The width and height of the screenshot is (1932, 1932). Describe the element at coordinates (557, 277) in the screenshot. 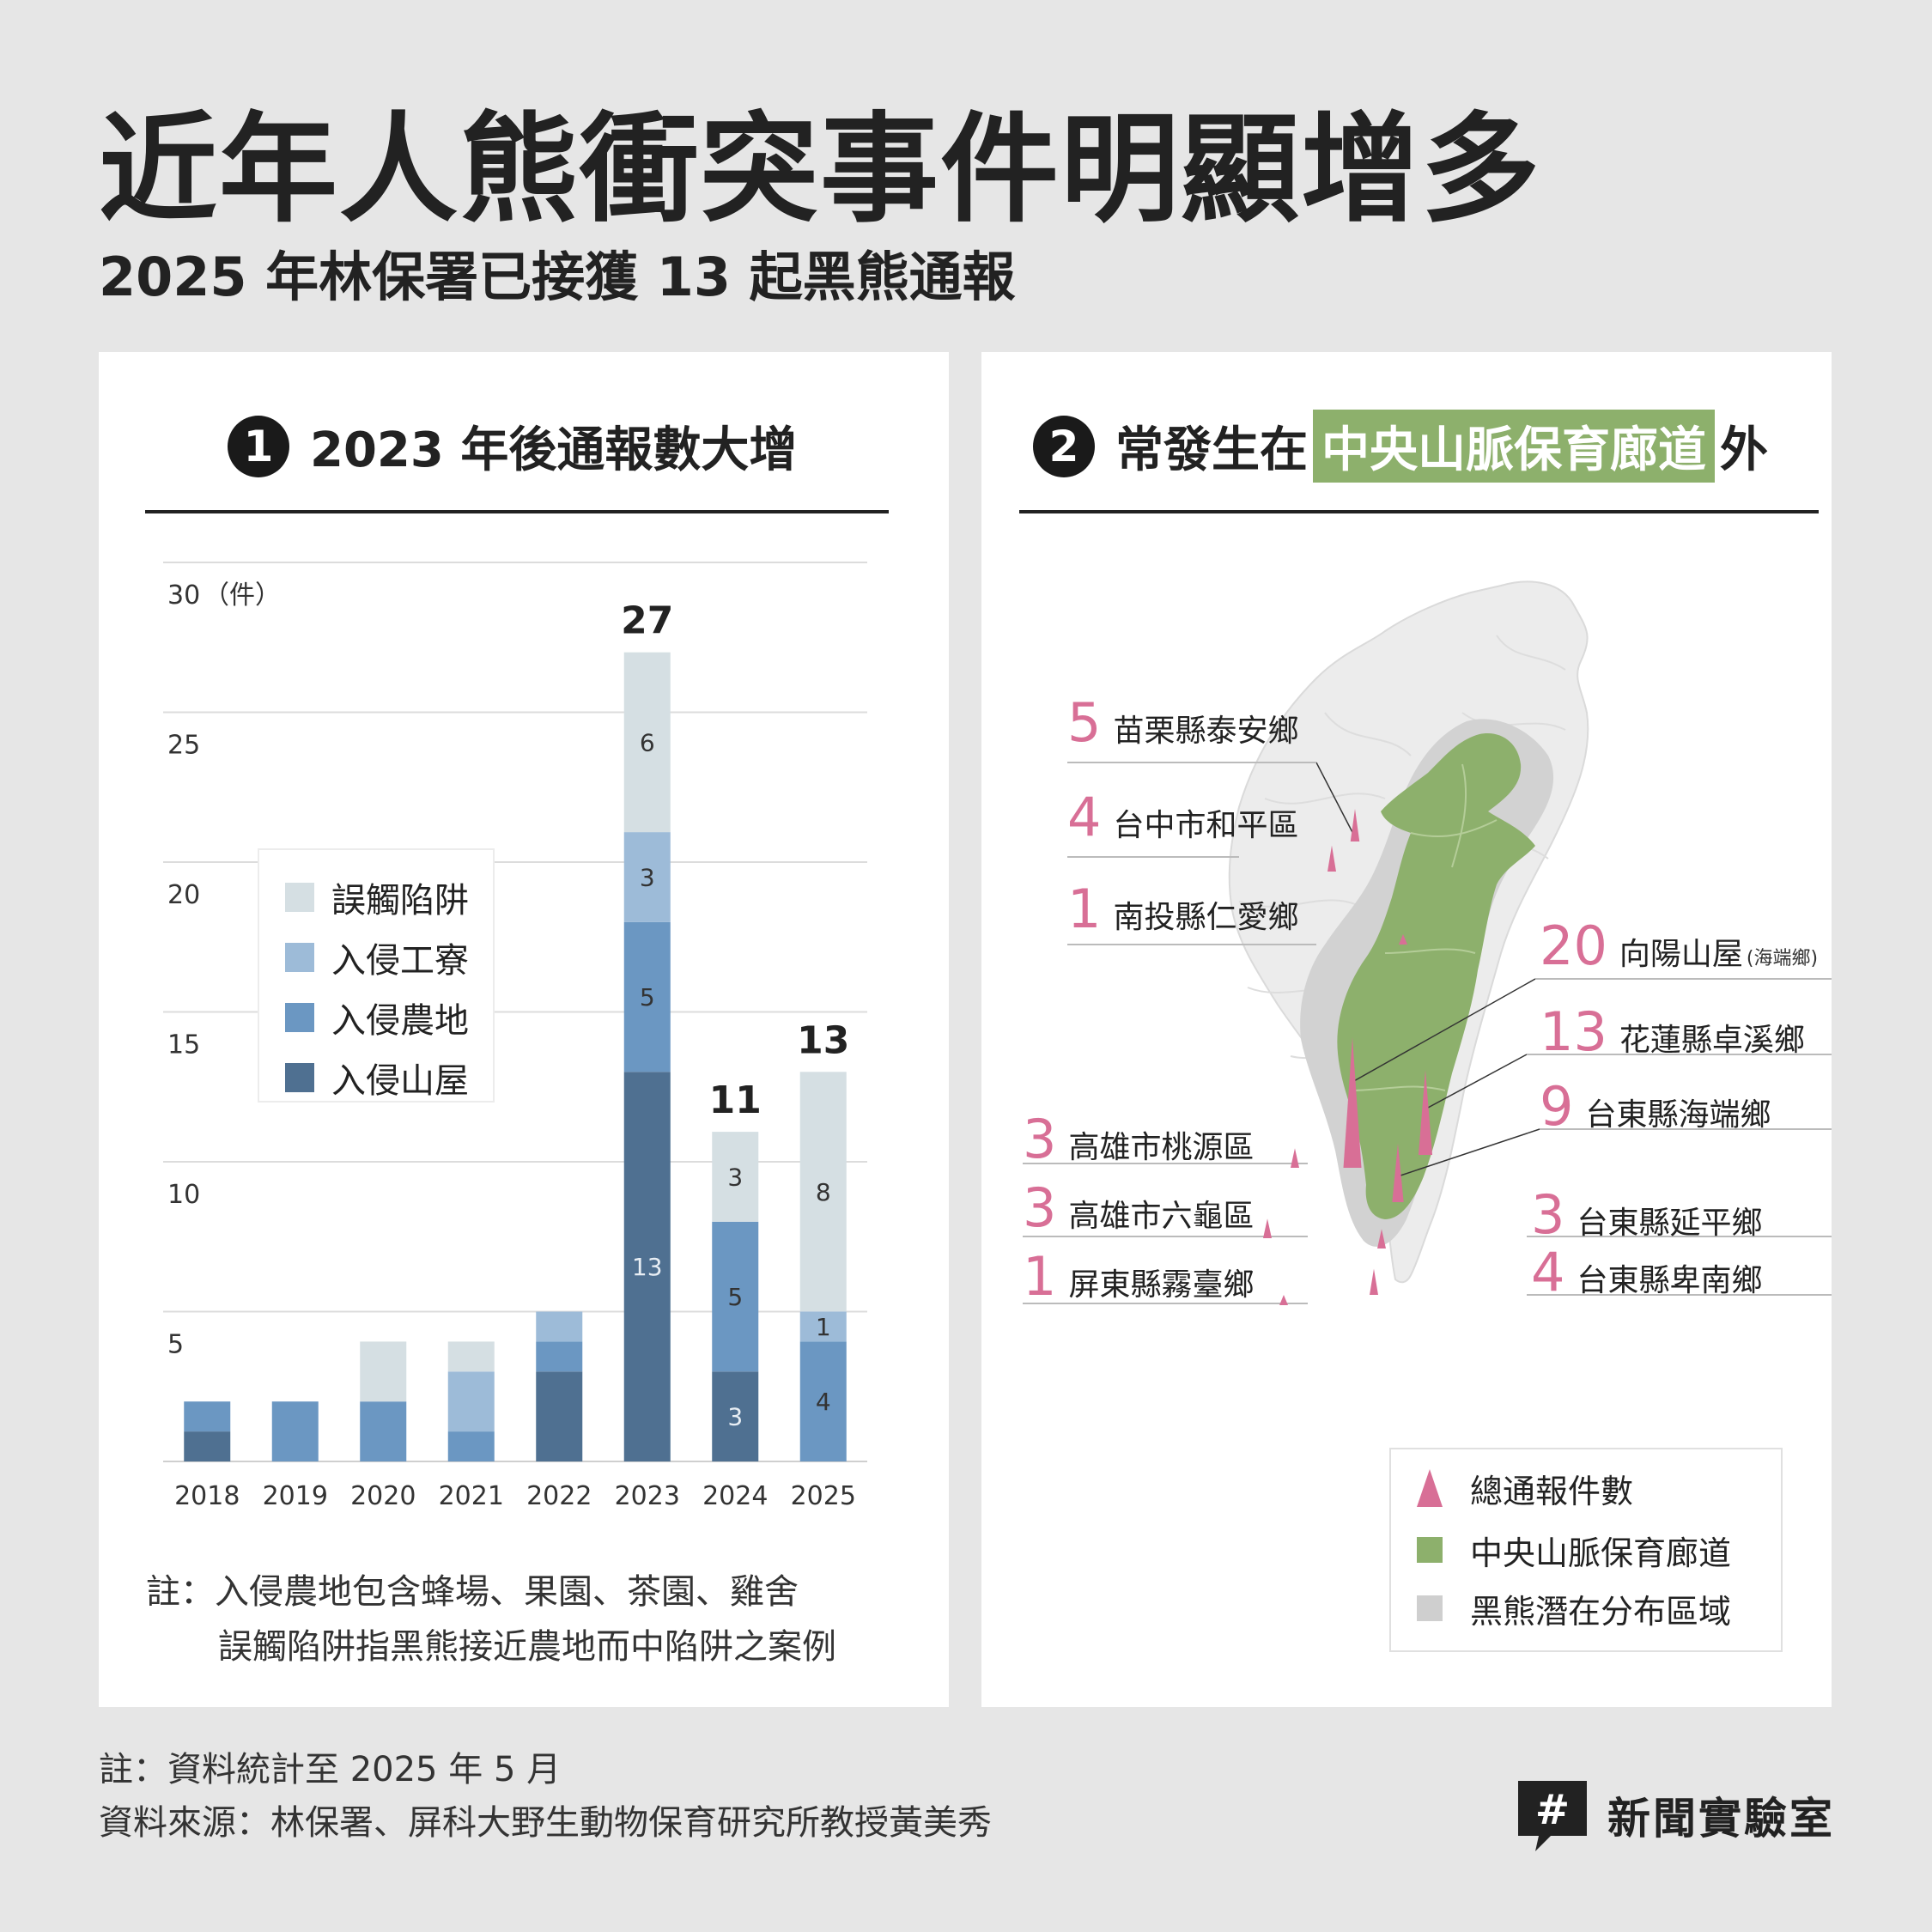

I see `page-subtitle: 2025 年林保署已接獲 13 起黑熊通報` at that location.